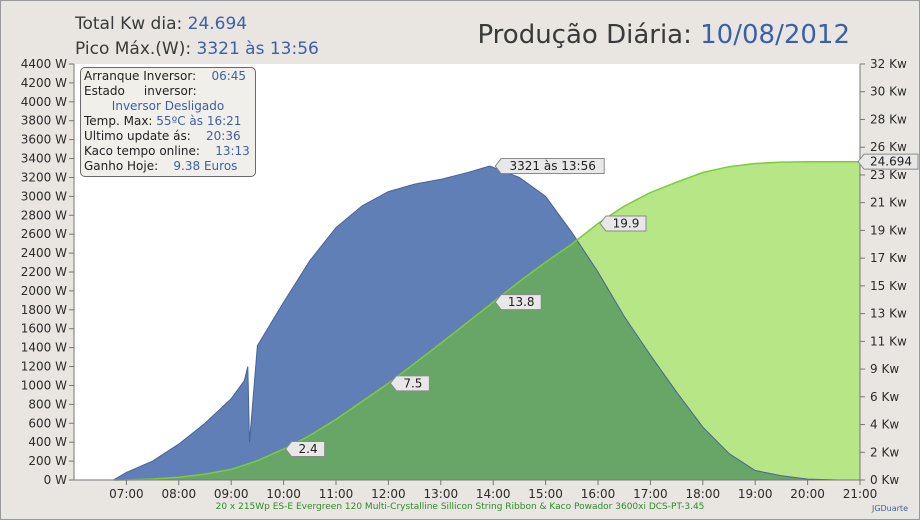 The image size is (920, 520). What do you see at coordinates (44, 102) in the screenshot?
I see `y-left-tick-label: 4000 W` at bounding box center [44, 102].